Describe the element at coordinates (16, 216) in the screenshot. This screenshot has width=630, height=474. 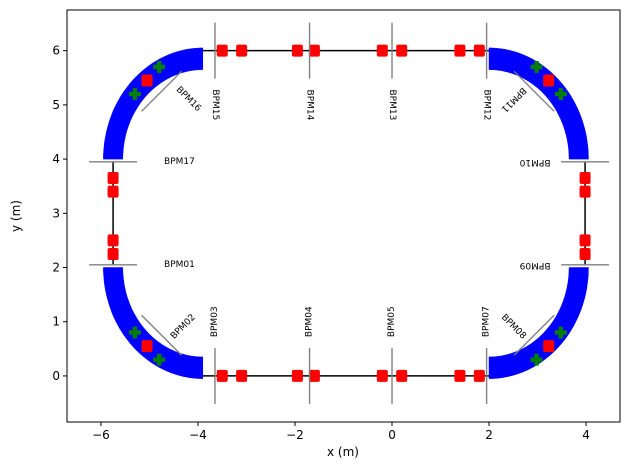
I see `y-axis-label: y (m)` at that location.